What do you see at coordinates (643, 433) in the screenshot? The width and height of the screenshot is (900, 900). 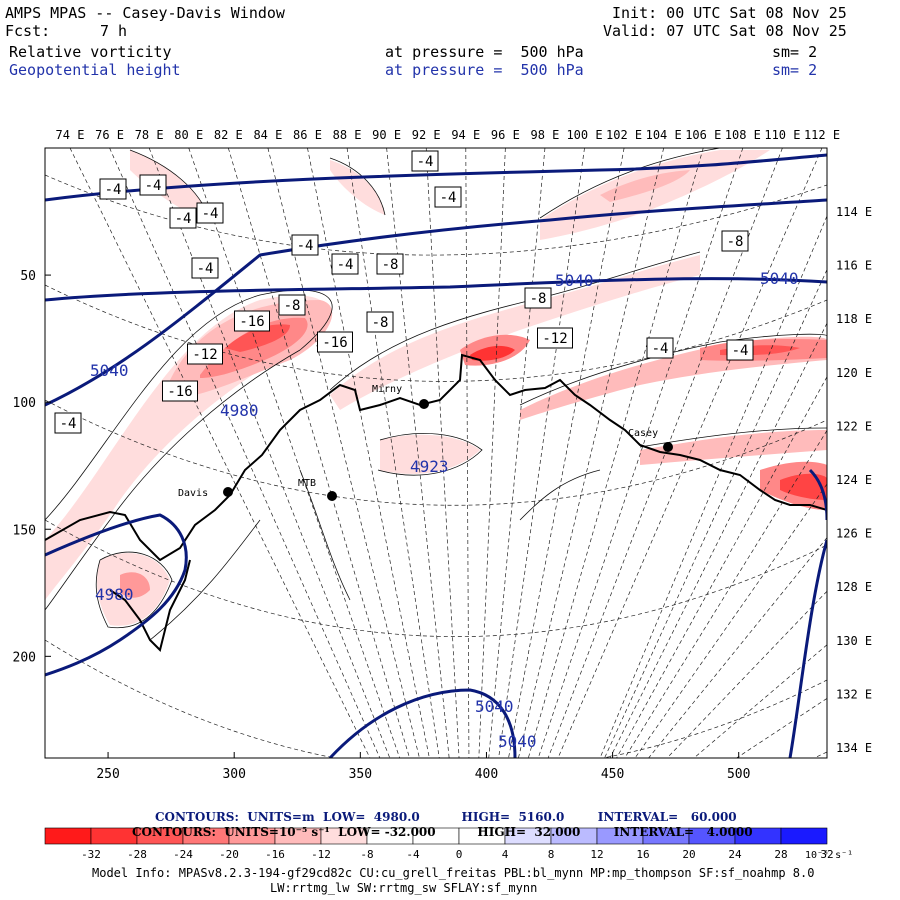 I see `station-label-casey: Casey` at bounding box center [643, 433].